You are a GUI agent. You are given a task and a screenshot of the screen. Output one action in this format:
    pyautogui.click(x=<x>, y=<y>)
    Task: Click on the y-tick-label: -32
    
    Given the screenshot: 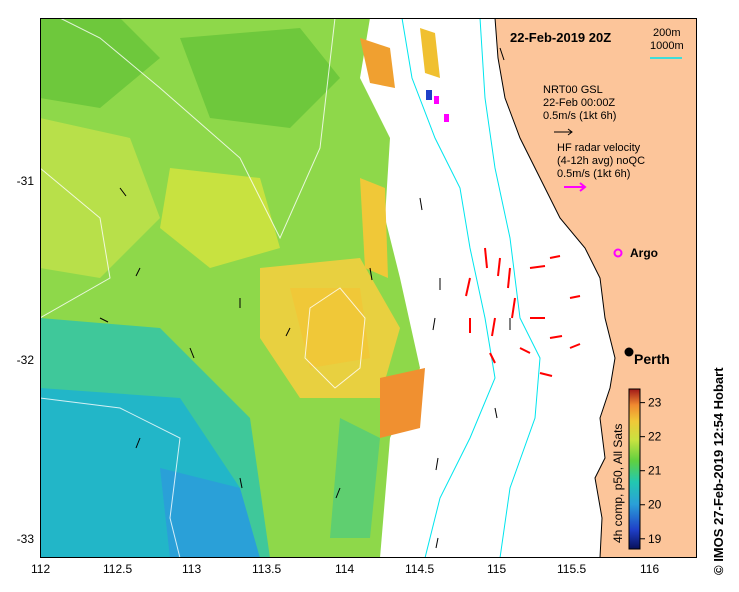 What is the action you would take?
    pyautogui.click(x=25, y=360)
    